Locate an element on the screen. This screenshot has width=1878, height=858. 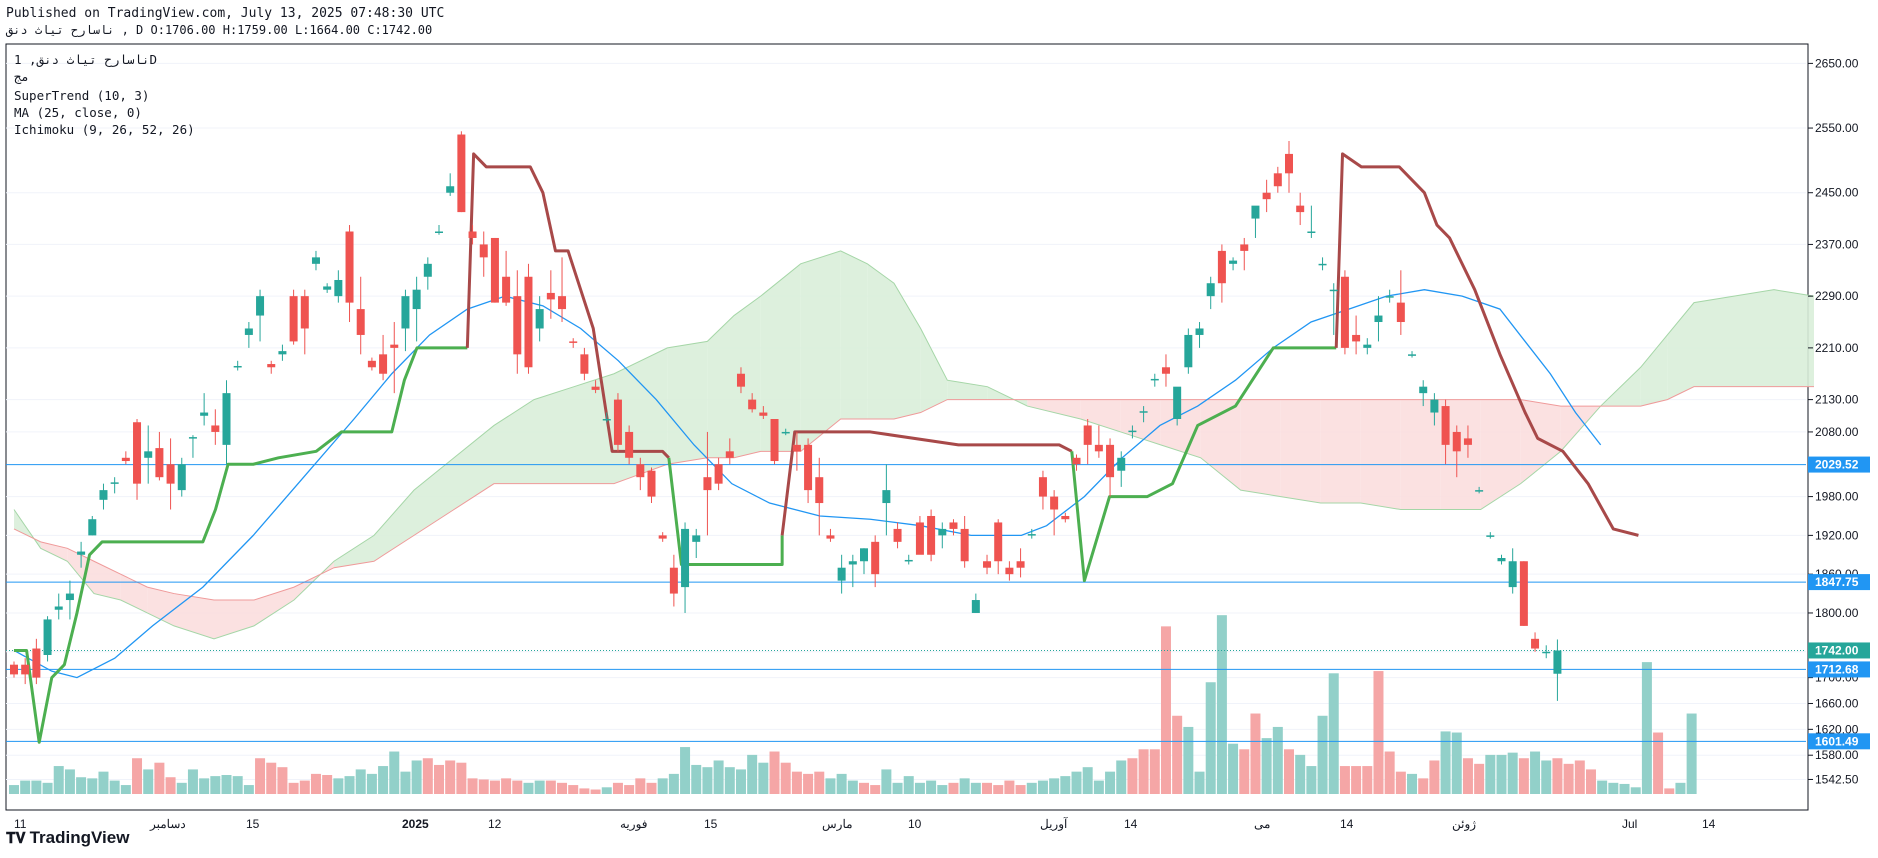
y-tick-label: 2080.00 is located at coordinates (1837, 432).